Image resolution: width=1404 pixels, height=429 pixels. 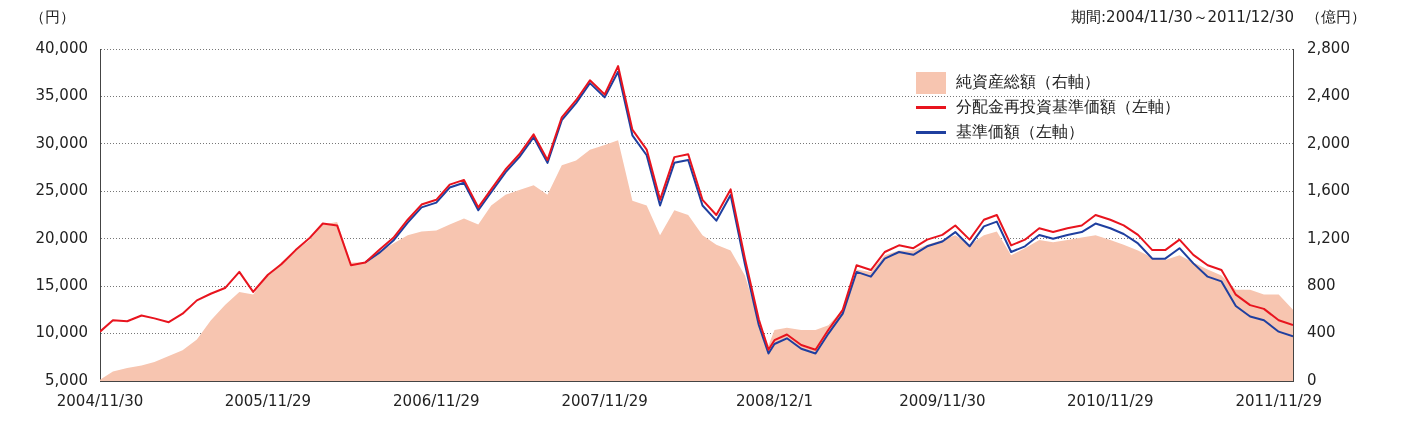 What do you see at coordinates (268, 400) in the screenshot?
I see `x-tick-label: 2005/11/29` at bounding box center [268, 400].